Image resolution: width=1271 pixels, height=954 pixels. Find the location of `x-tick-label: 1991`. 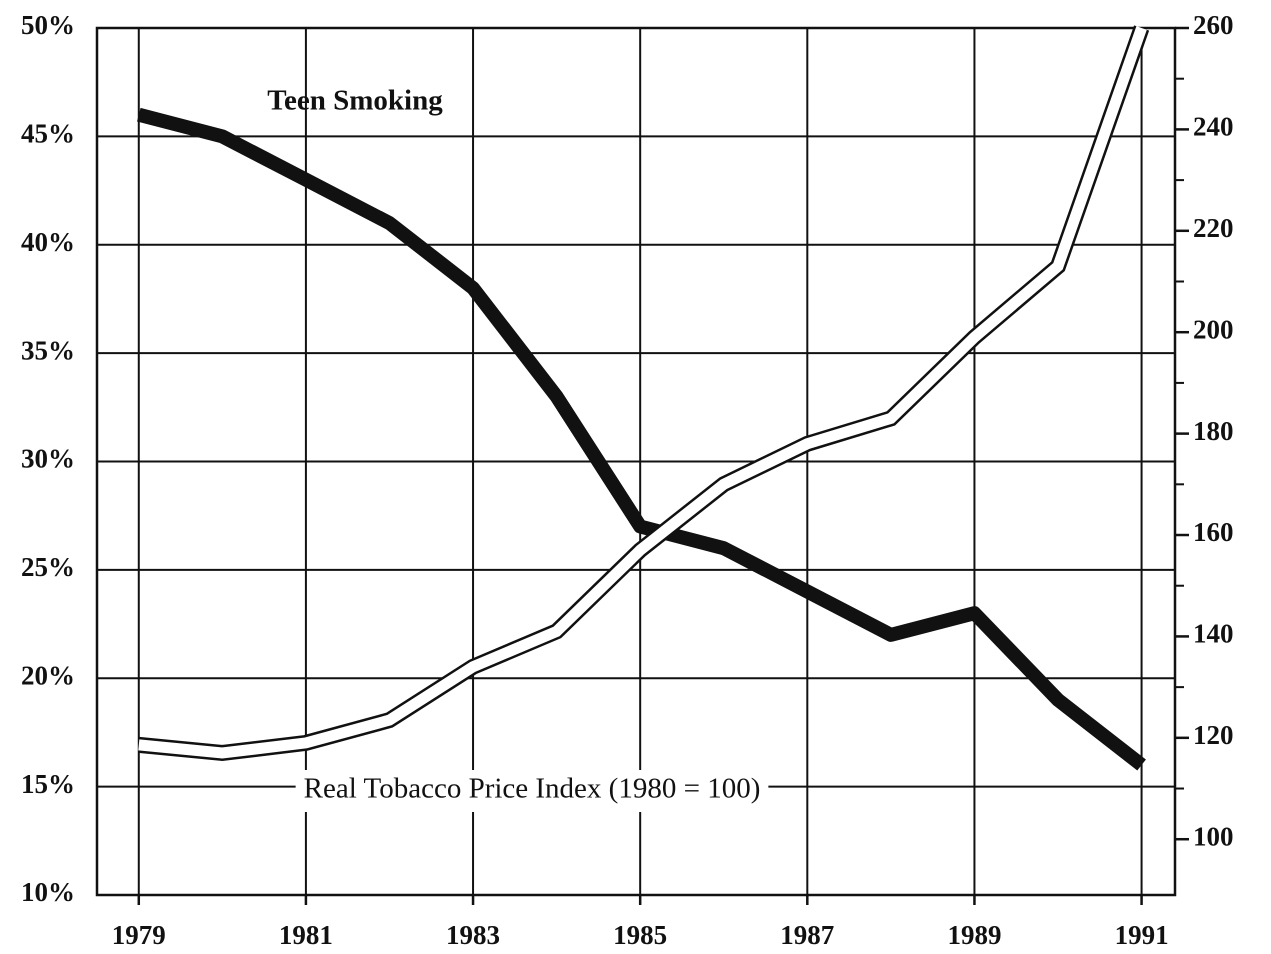

x-tick-label: 1991 is located at coordinates (1142, 935).